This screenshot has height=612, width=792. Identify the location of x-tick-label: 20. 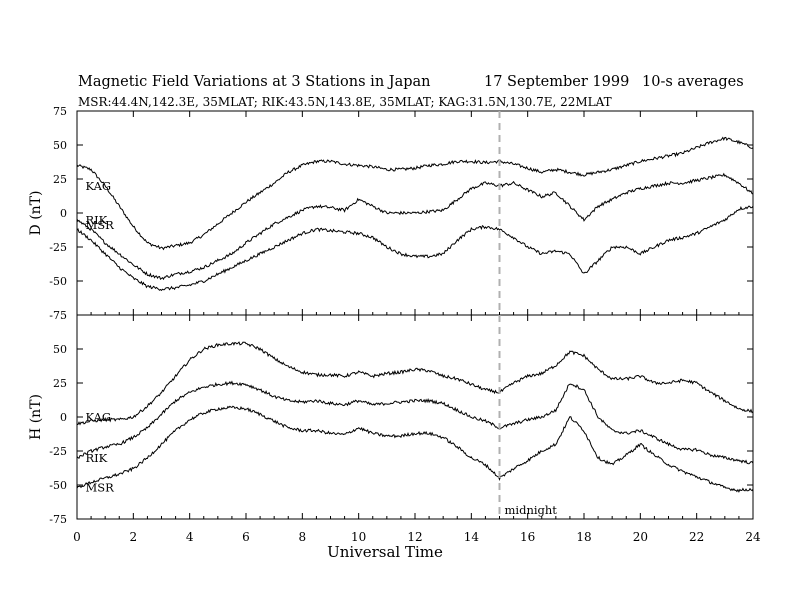
(640, 537).